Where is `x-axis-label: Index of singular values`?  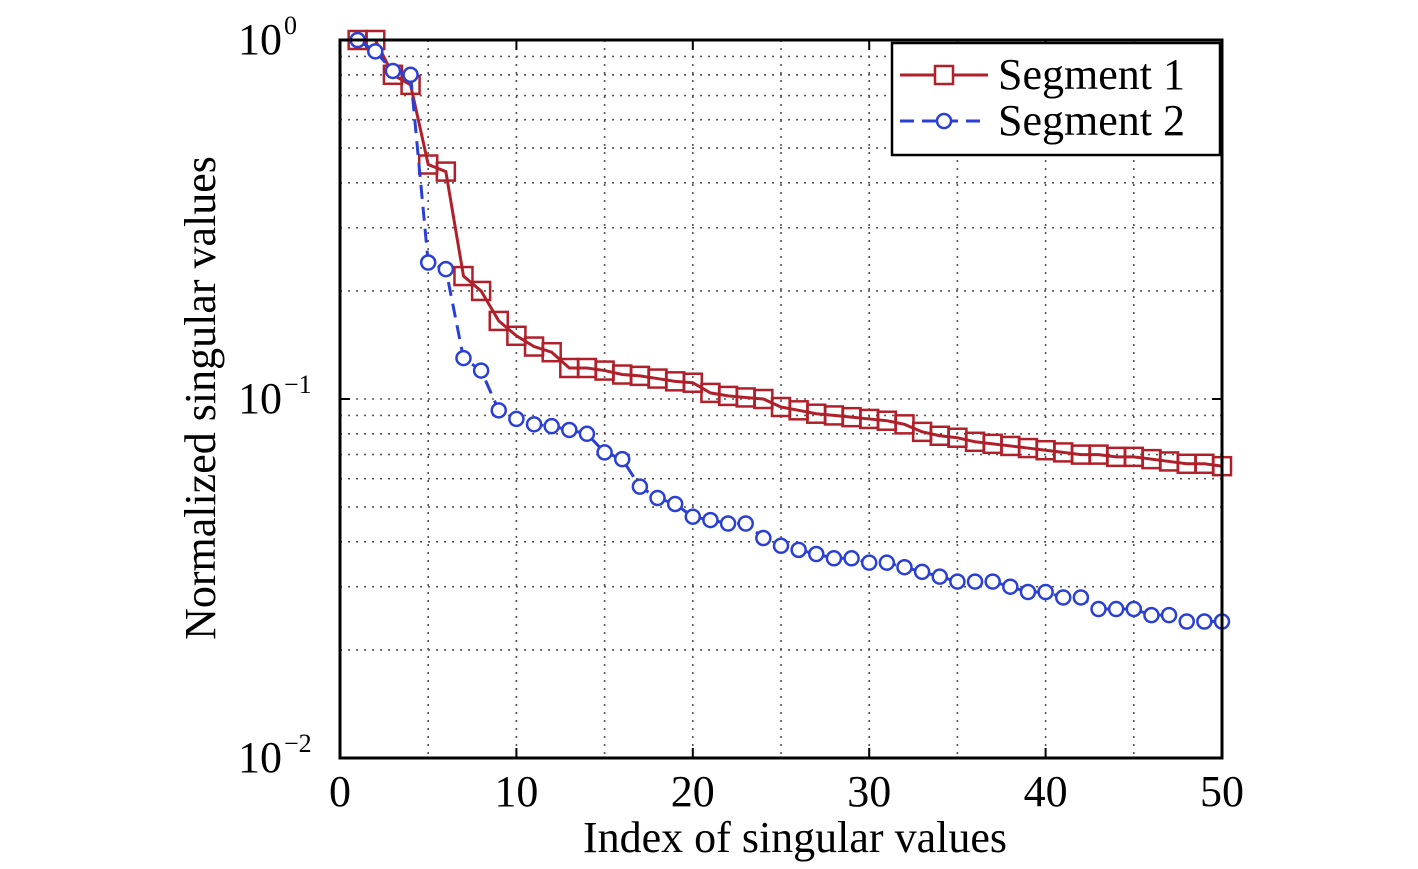 x-axis-label: Index of singular values is located at coordinates (795, 837).